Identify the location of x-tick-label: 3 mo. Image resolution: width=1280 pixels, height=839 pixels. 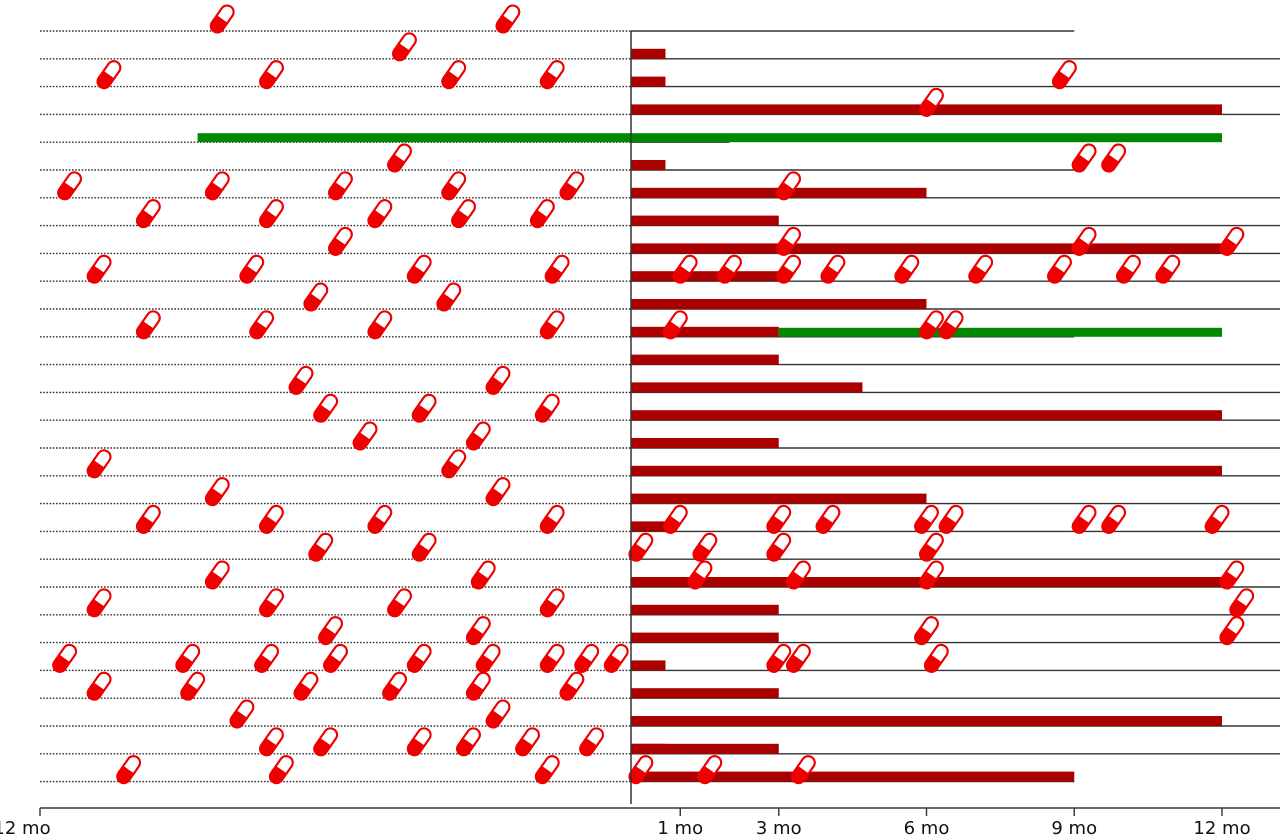
(779, 828).